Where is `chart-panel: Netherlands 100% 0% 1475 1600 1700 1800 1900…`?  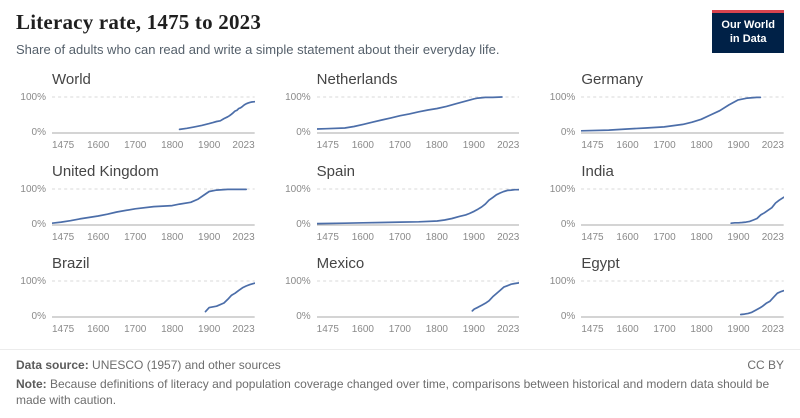
chart-panel: Netherlands 100% 0% 1475 1600 1700 1800 1900… is located at coordinates (400, 112).